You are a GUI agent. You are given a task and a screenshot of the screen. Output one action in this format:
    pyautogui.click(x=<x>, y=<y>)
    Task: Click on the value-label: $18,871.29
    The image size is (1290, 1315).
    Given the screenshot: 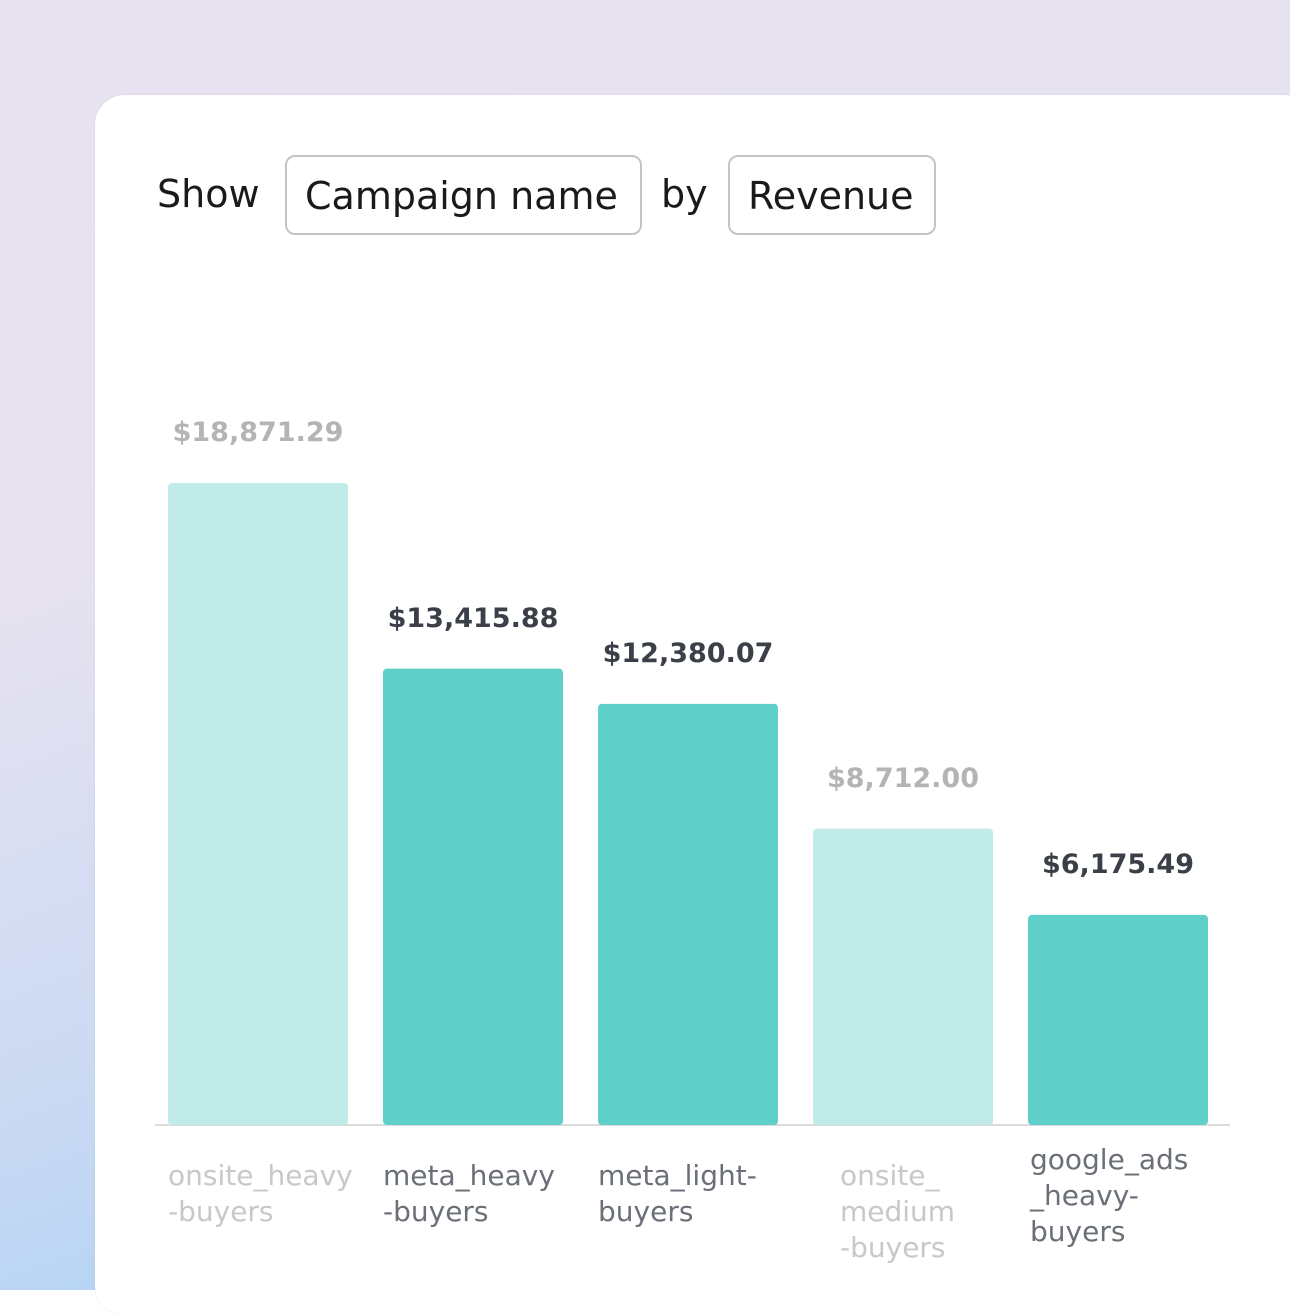 What is the action you would take?
    pyautogui.click(x=258, y=432)
    